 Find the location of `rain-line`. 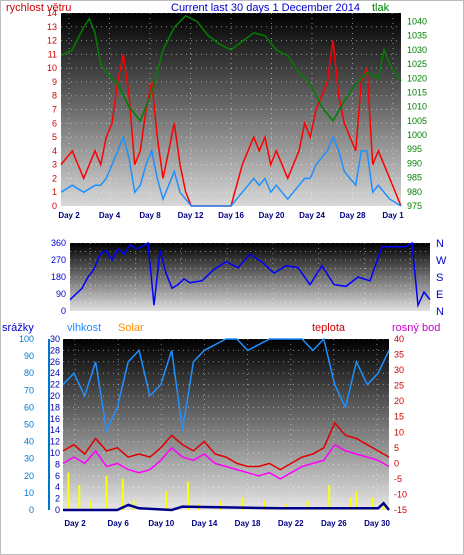

rain-line is located at coordinates (226, 506).